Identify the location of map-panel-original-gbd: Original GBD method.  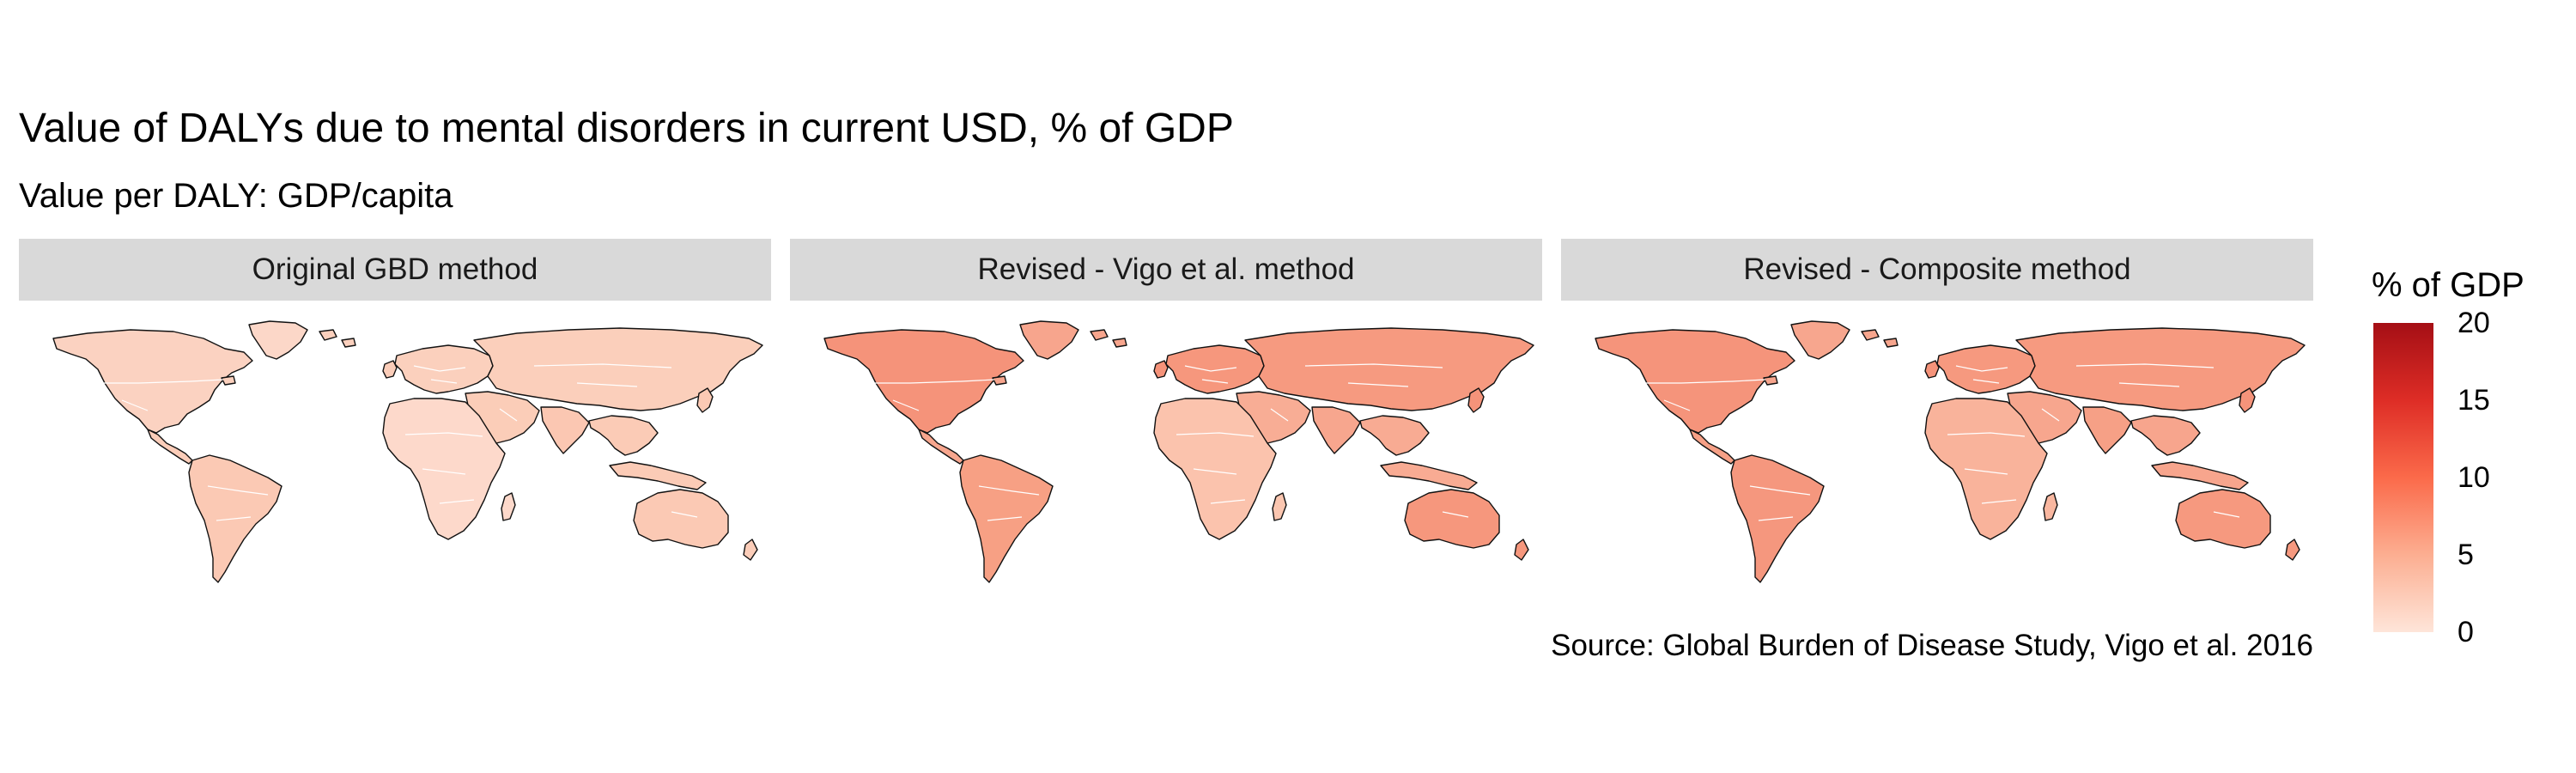
(395, 423).